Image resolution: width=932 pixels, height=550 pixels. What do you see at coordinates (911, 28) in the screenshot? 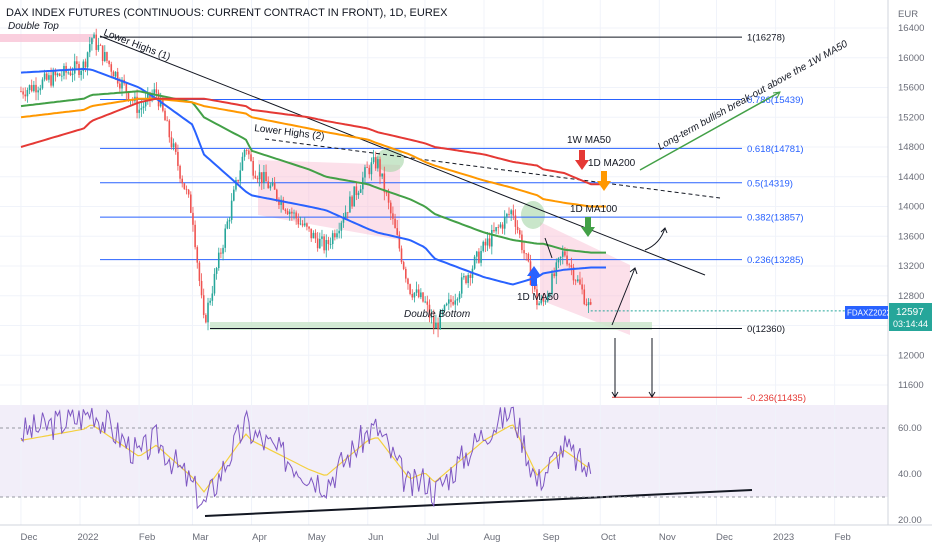
I see `price-tick-label: 16400` at bounding box center [911, 28].